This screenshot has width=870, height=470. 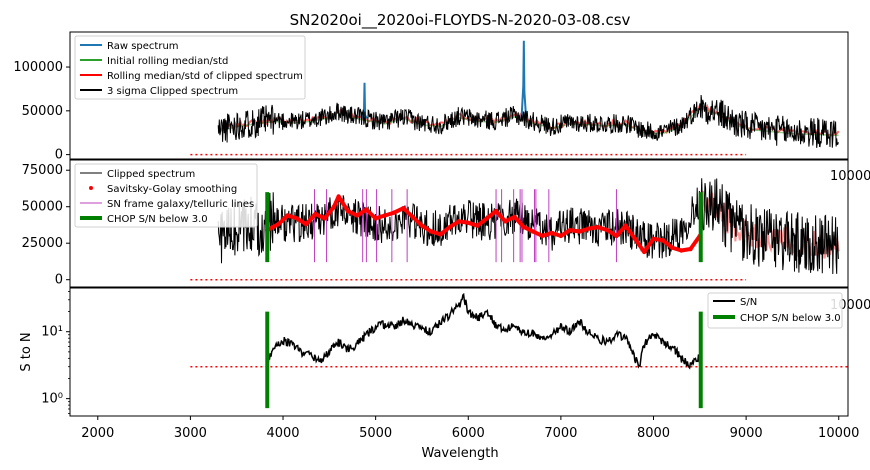 What do you see at coordinates (524, 79) in the screenshot?
I see `raw-spike` at bounding box center [524, 79].